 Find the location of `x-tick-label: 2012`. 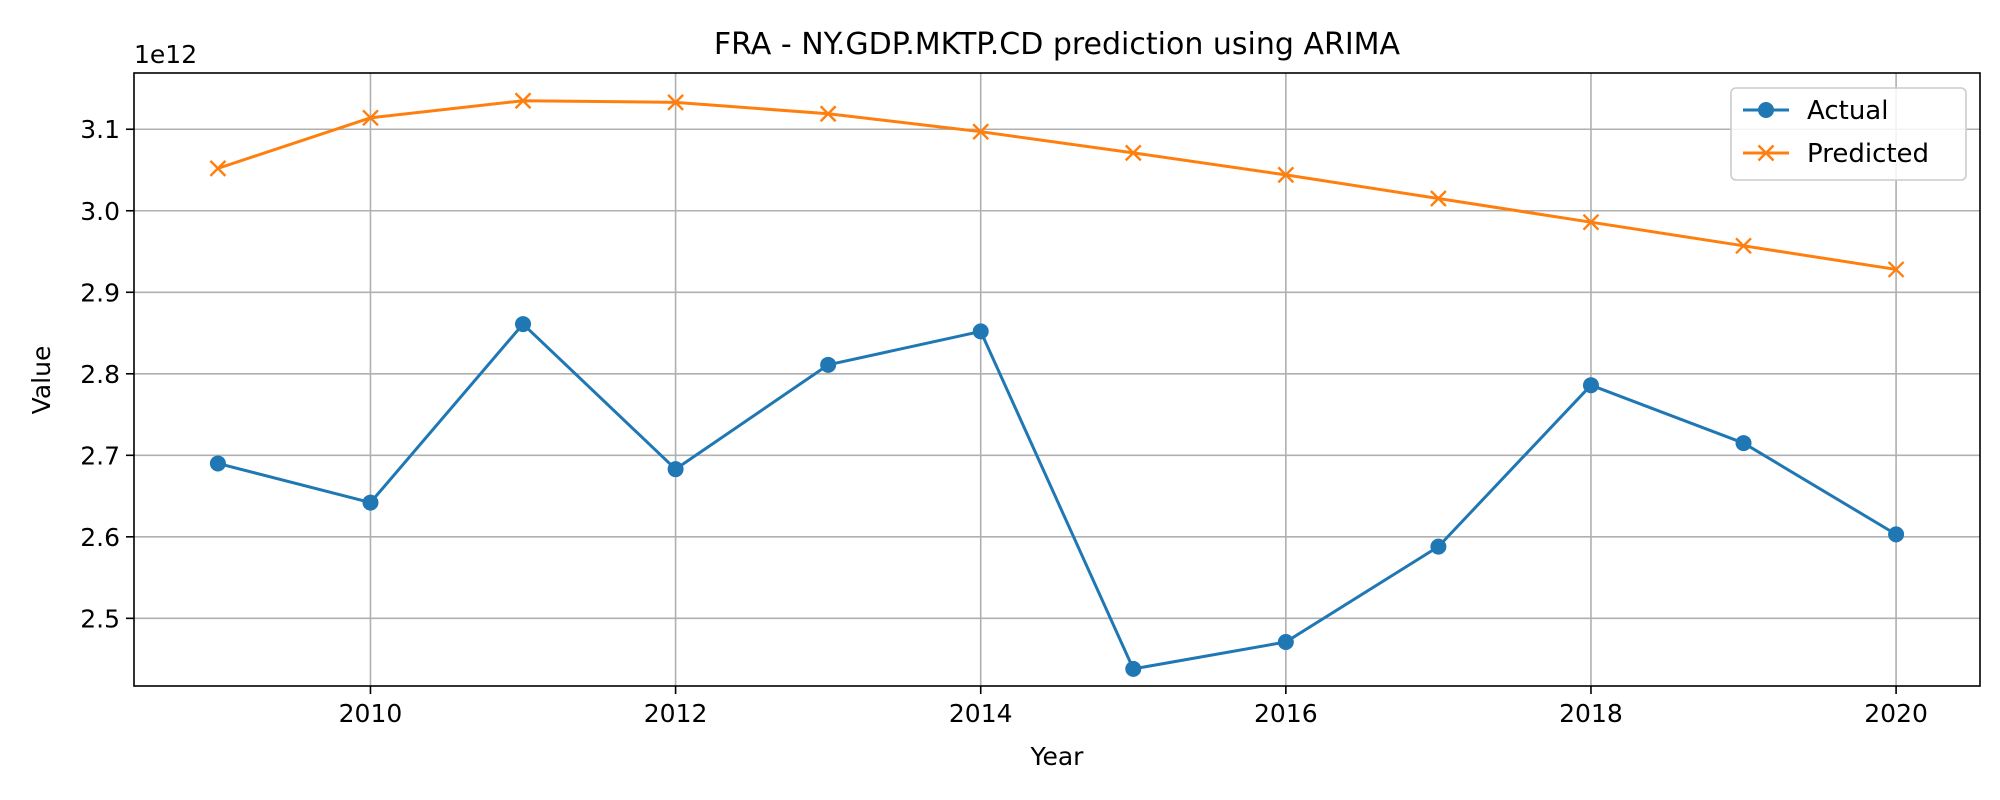

x-tick-label: 2012 is located at coordinates (676, 713).